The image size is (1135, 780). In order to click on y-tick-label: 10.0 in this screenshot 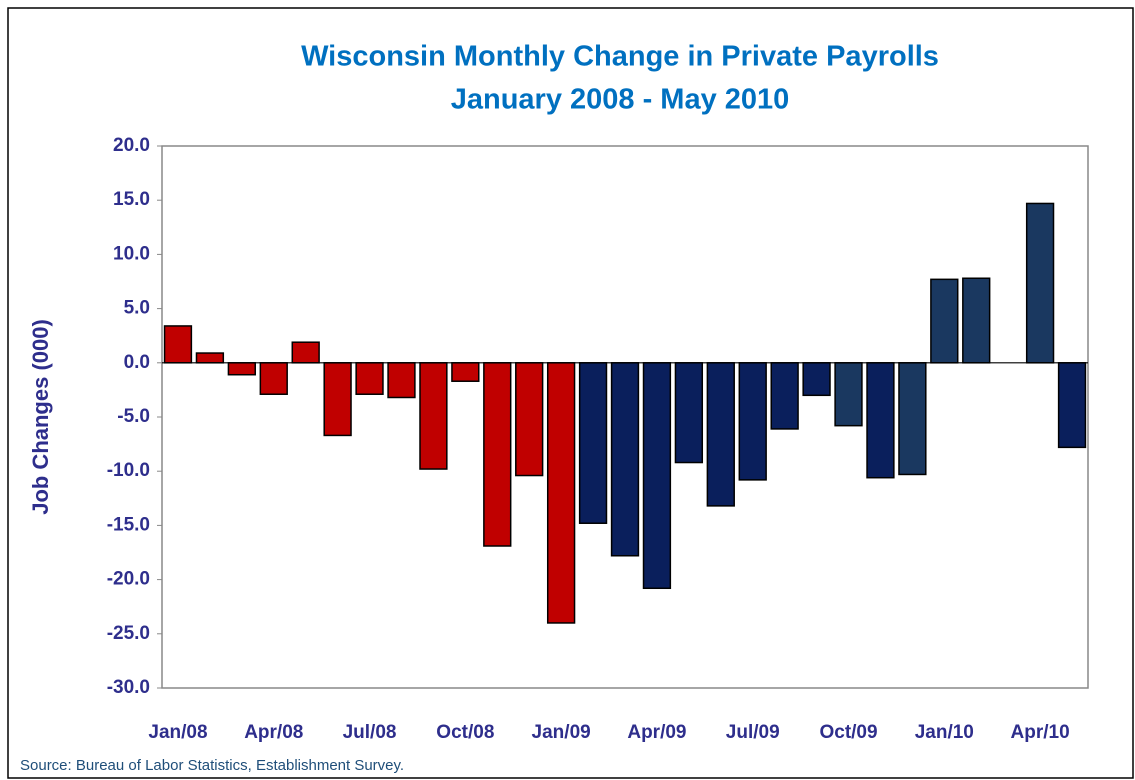, I will do `click(131, 253)`.